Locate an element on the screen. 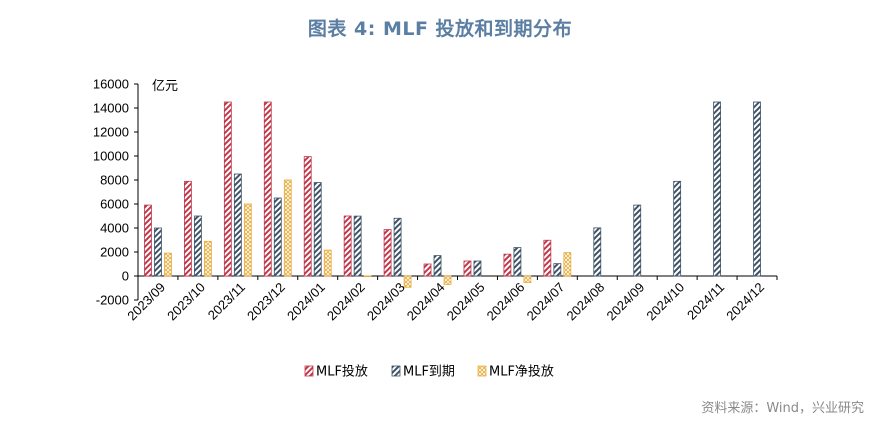  x-tick-label: 2024/11 is located at coordinates (705, 301).